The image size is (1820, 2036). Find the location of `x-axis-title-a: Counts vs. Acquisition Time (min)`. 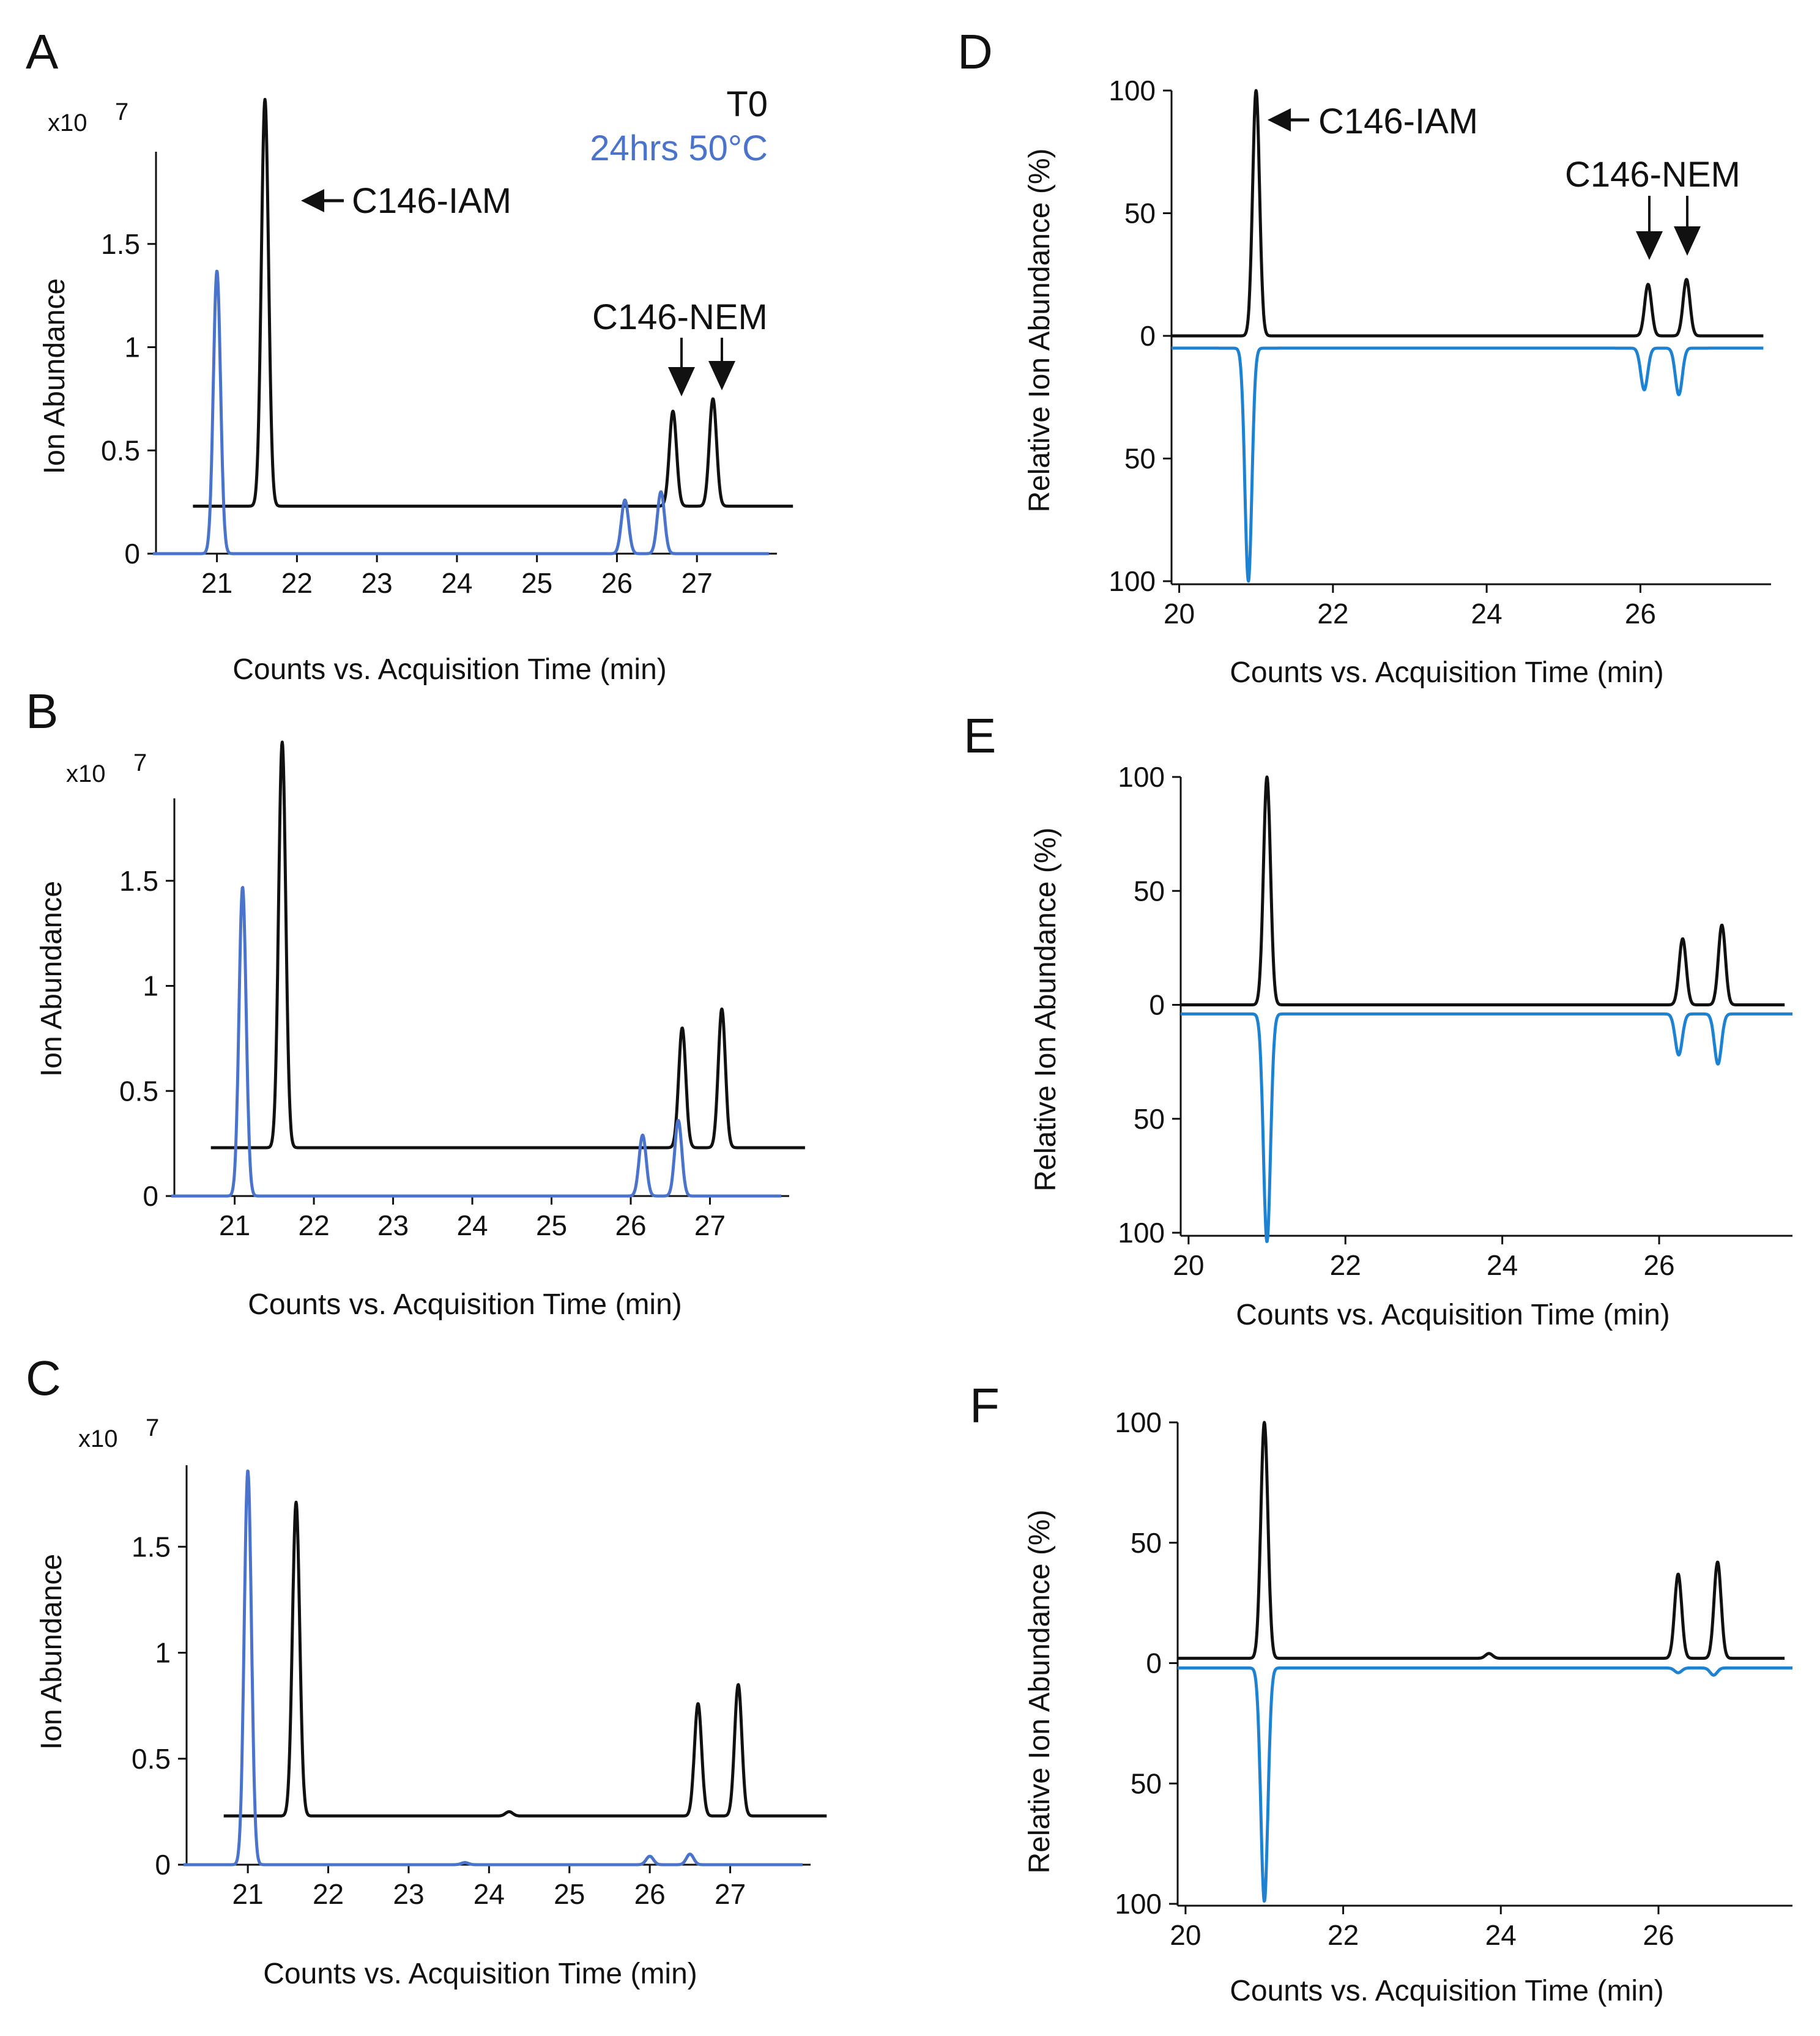

x-axis-title-a: Counts vs. Acquisition Time (min) is located at coordinates (449, 669).